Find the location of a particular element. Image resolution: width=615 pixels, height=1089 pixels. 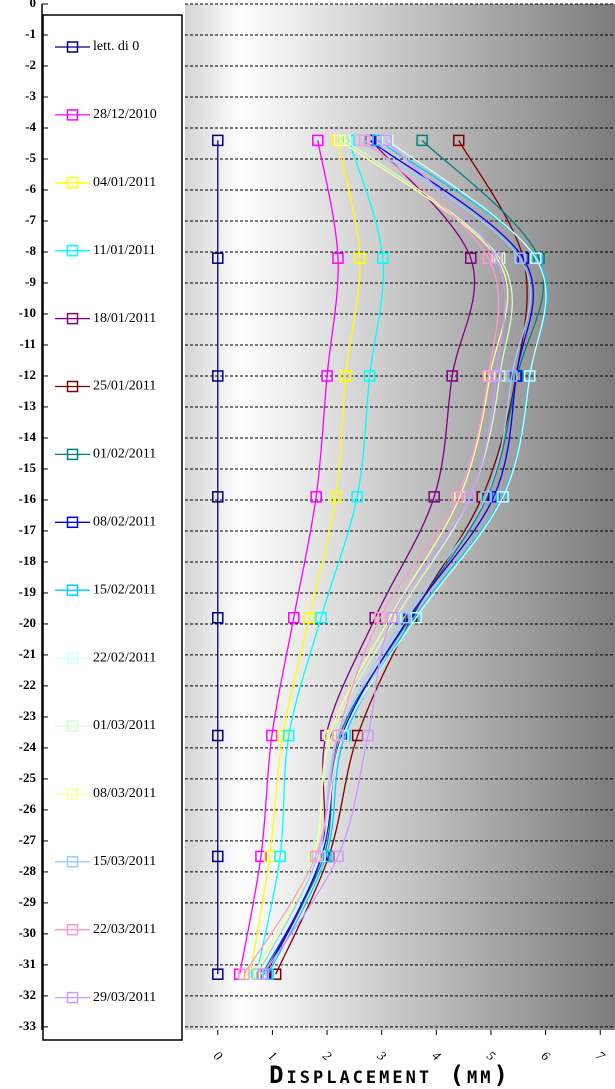

legend-label: 22/02/2011 is located at coordinates (124, 657).